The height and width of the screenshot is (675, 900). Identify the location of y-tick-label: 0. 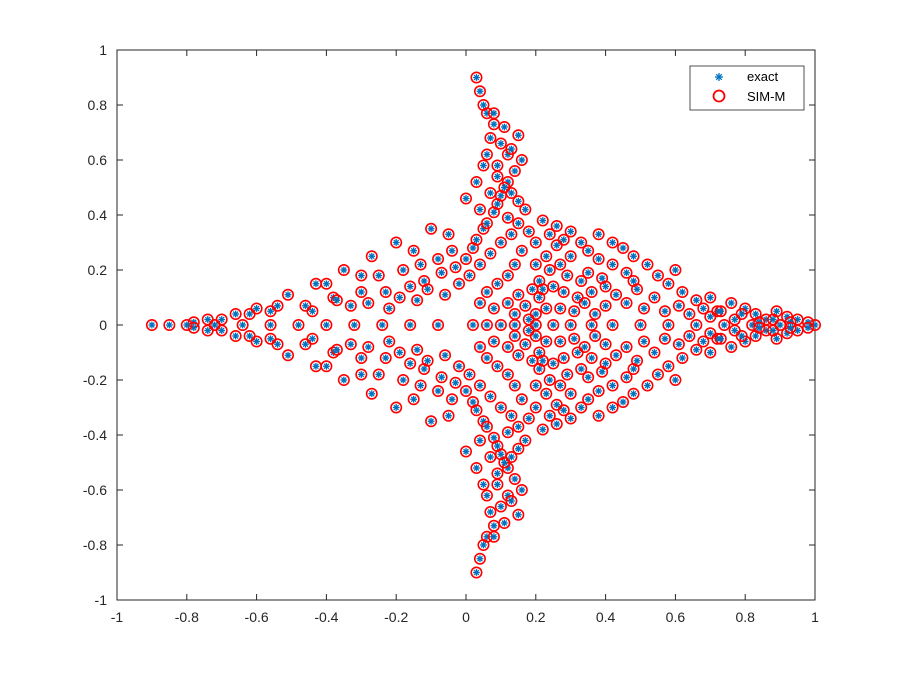
(103, 325).